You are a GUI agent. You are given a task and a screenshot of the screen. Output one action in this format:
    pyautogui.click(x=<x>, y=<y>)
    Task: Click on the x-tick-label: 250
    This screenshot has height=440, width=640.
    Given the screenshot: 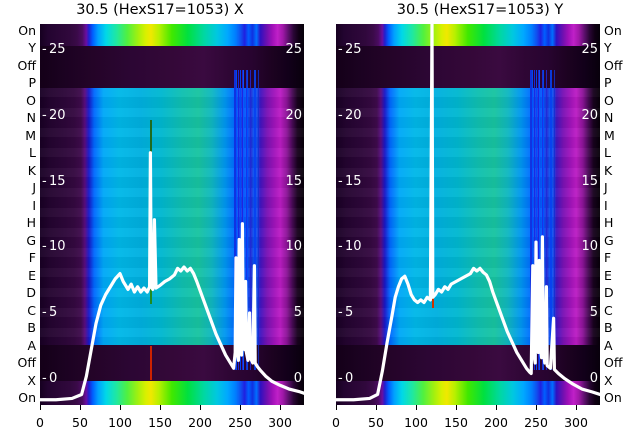 What is the action you would take?
    pyautogui.click(x=240, y=422)
    